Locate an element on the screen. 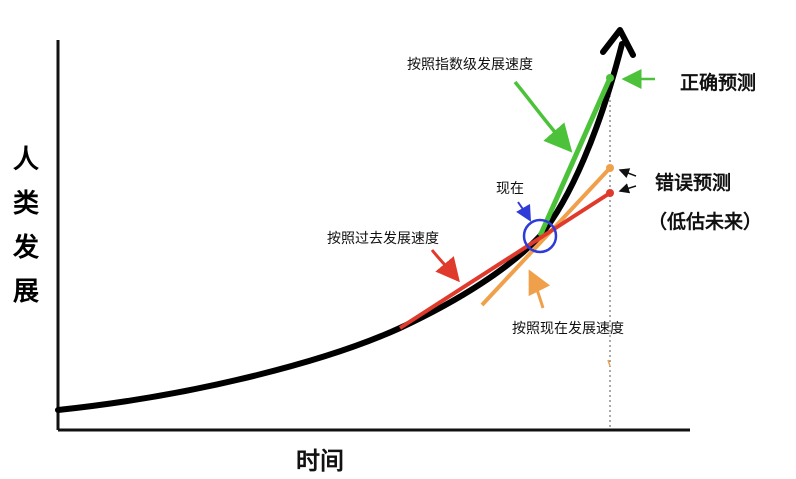 The image size is (796, 479). exponential-speed-label: 按照指数级发展速度 is located at coordinates (470, 65).